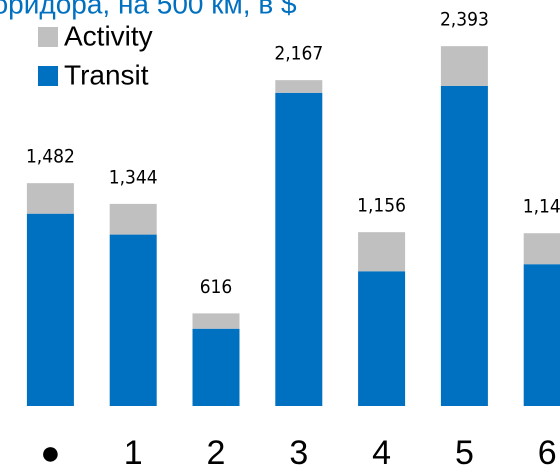  Describe the element at coordinates (216, 287) in the screenshot. I see `total-label: 616` at that location.